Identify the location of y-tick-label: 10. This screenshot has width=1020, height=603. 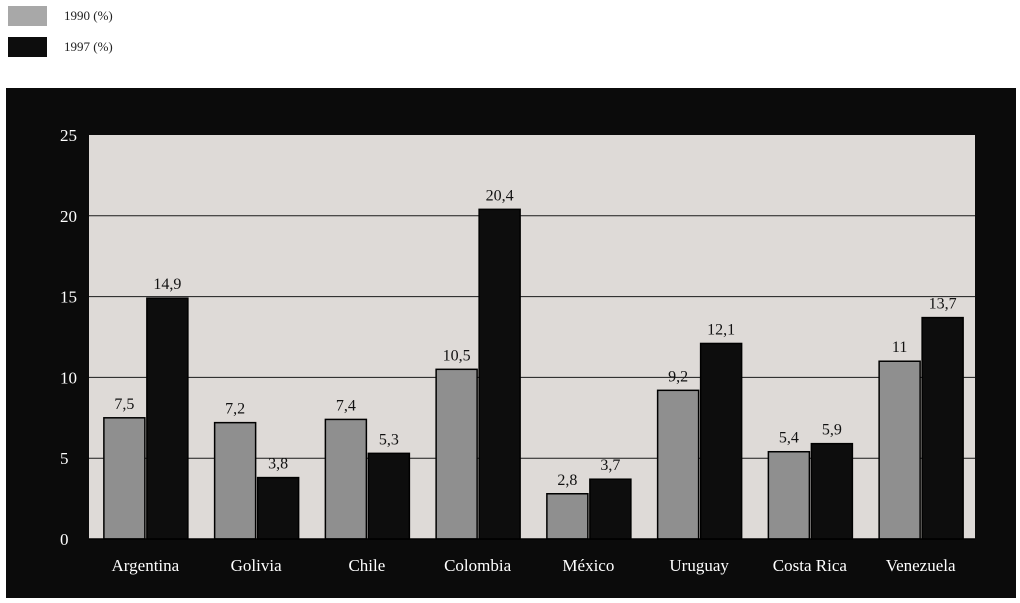
(68, 377).